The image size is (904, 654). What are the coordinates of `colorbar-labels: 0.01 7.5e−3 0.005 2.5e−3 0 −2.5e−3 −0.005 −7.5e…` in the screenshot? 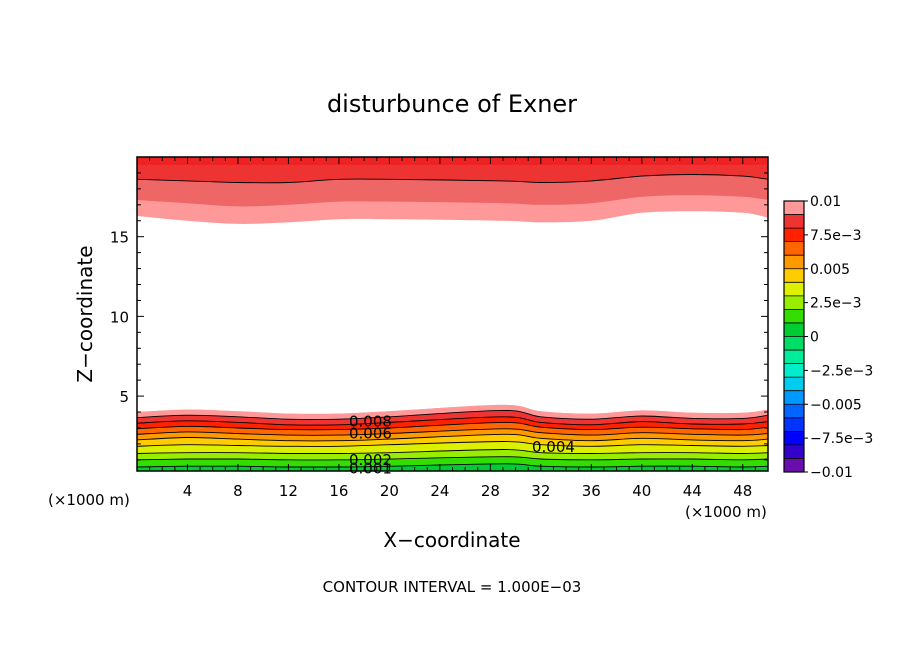 It's located at (838, 337).